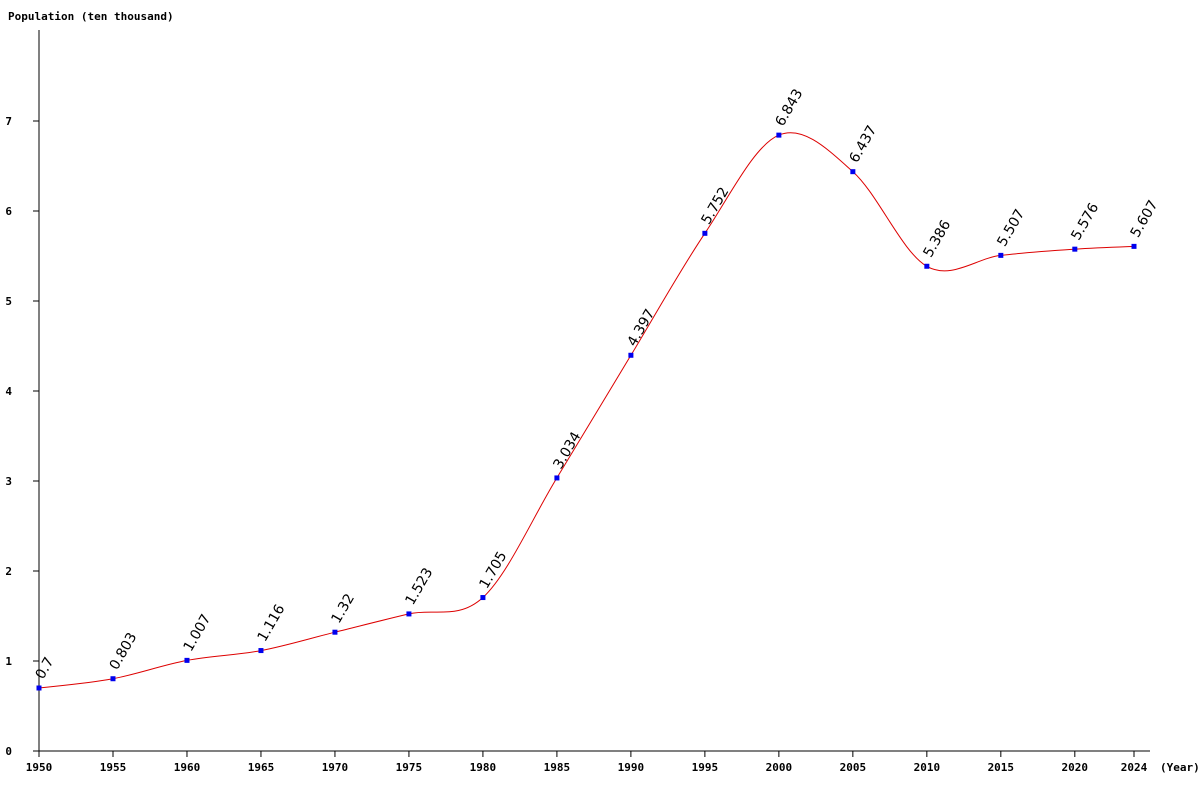 This screenshot has width=1200, height=800. Describe the element at coordinates (22, 436) in the screenshot. I see `y-axis-ticks: 0 1 2 3 4 5 6 7` at that location.